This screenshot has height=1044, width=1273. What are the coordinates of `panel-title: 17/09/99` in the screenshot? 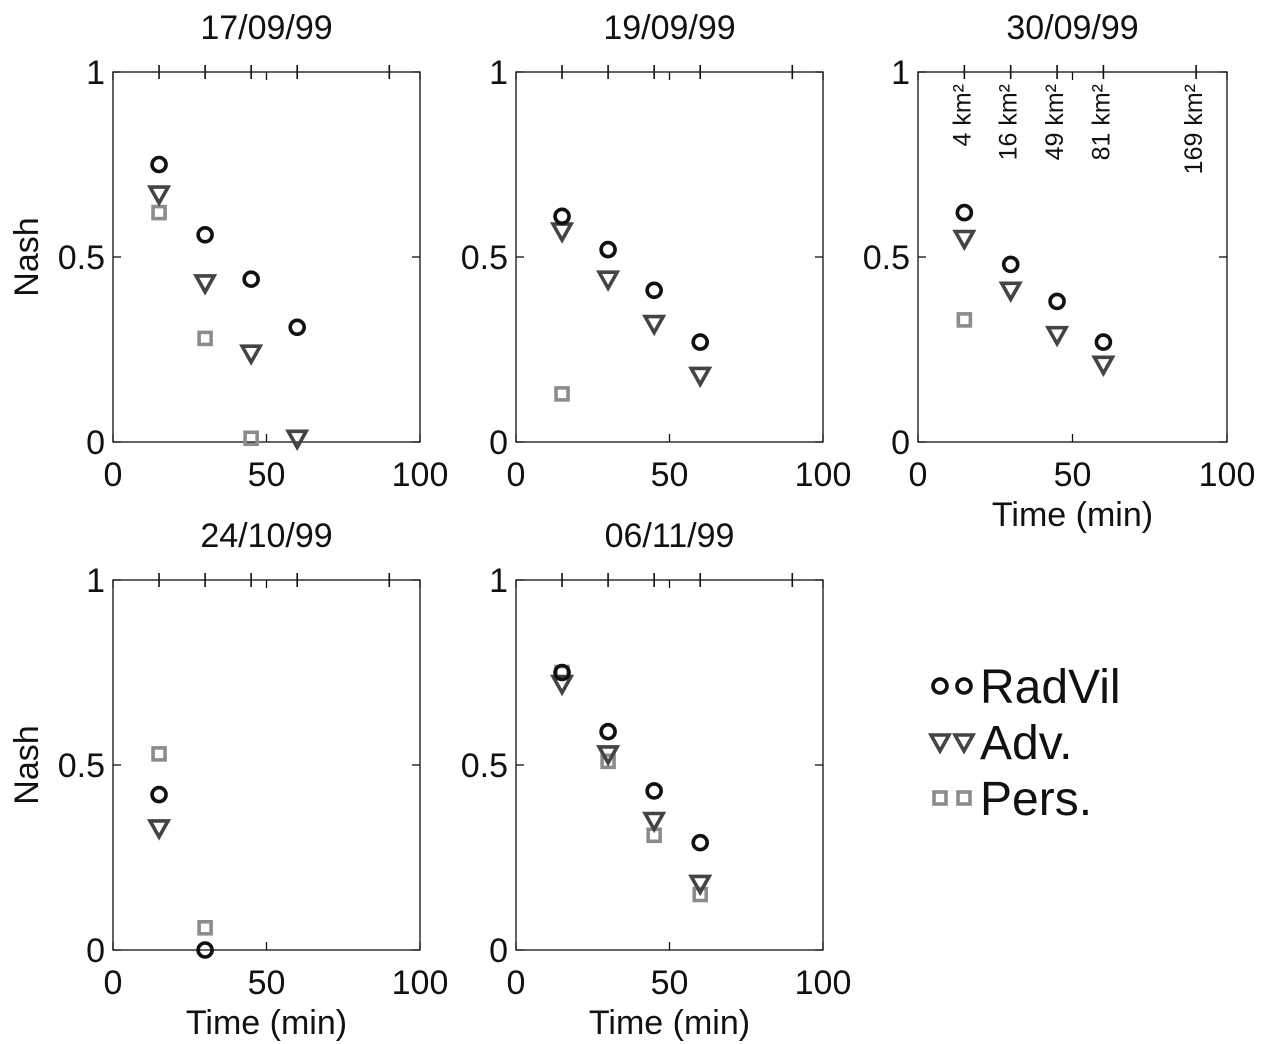 It's located at (266, 28).